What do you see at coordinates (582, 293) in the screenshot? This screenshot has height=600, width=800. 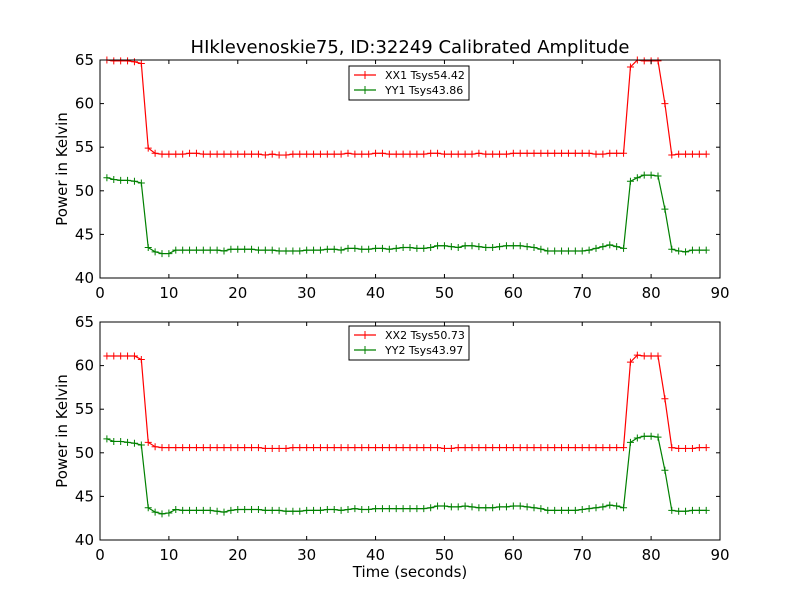 I see `x-tick-label: 70` at bounding box center [582, 293].